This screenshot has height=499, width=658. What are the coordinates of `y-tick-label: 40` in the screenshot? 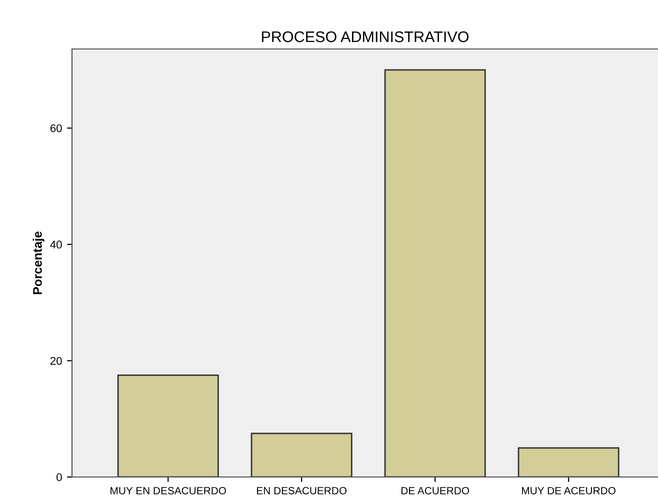 It's located at (56, 244).